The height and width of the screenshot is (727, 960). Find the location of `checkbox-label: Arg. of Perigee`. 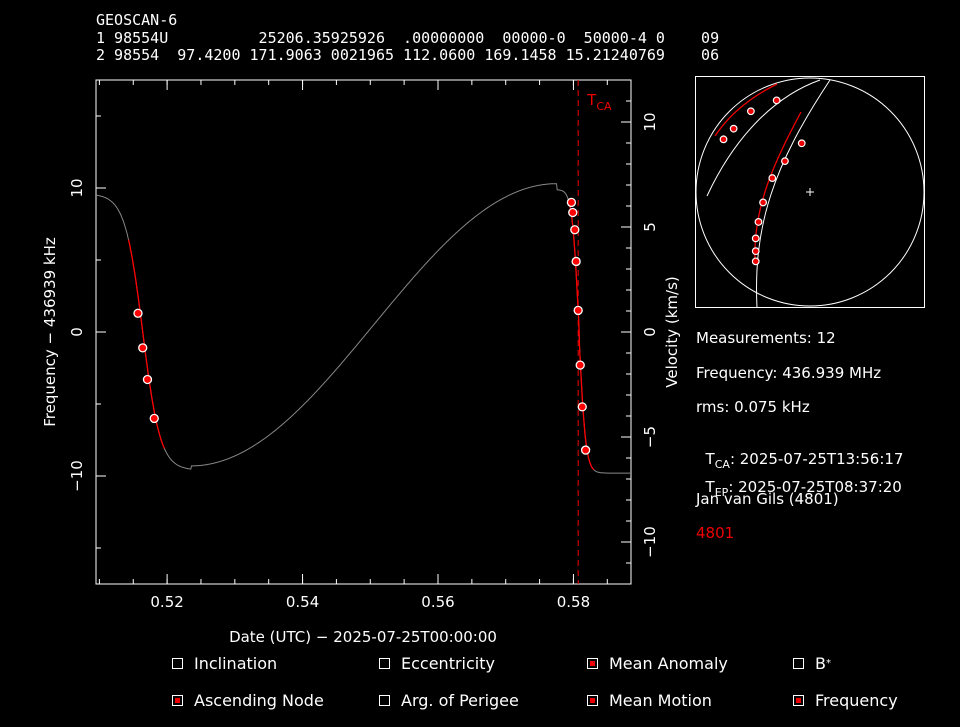

checkbox-label: Arg. of Perigee is located at coordinates (460, 700).